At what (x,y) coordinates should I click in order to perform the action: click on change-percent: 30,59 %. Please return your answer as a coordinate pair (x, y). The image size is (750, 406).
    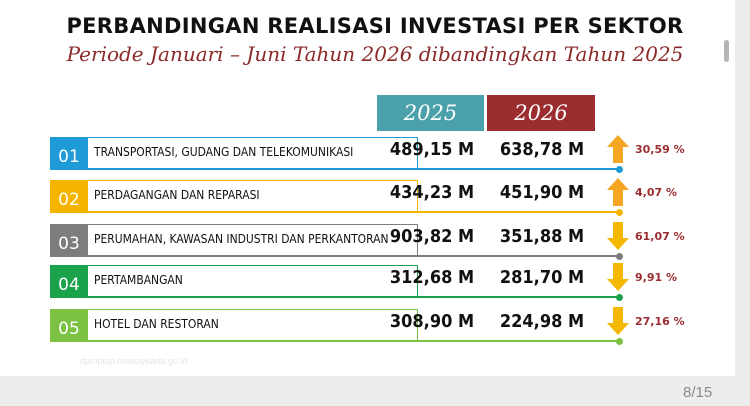
    Looking at the image, I should click on (660, 149).